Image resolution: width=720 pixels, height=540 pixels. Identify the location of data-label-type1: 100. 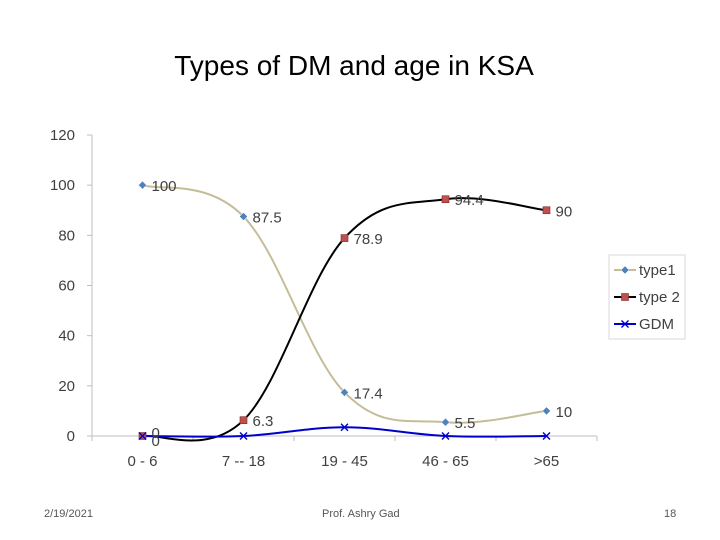
(164, 186).